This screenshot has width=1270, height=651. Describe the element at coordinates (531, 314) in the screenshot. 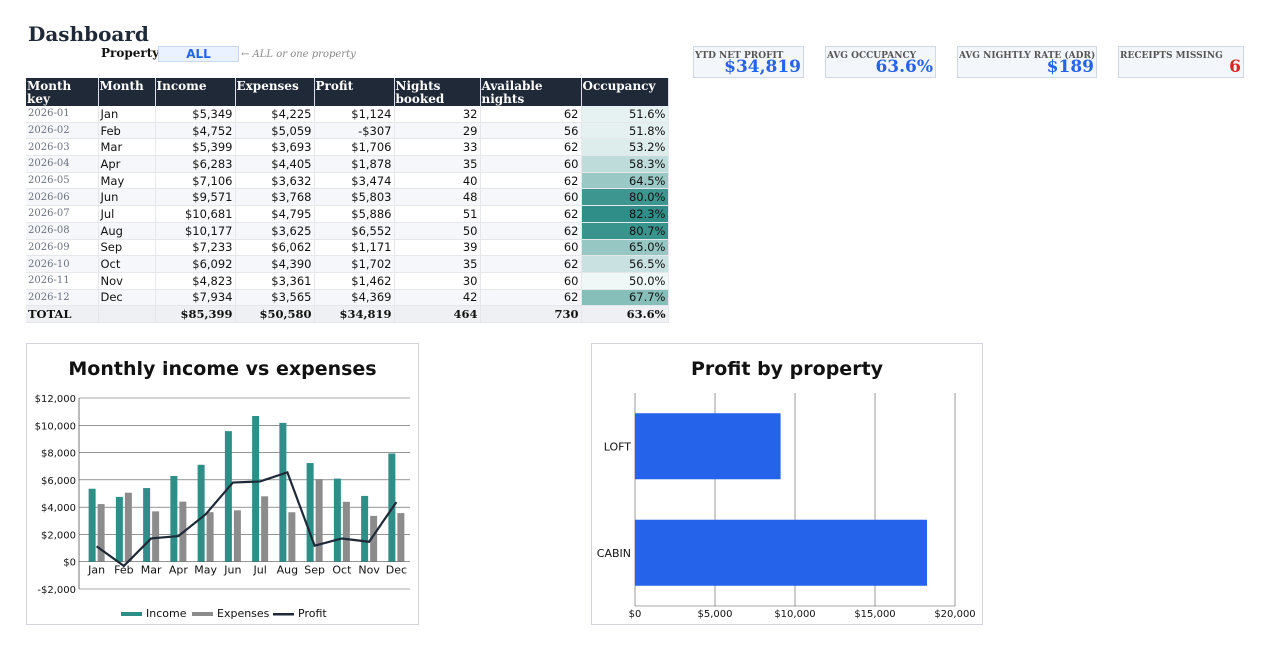

I see `available-nights-total: 730` at that location.